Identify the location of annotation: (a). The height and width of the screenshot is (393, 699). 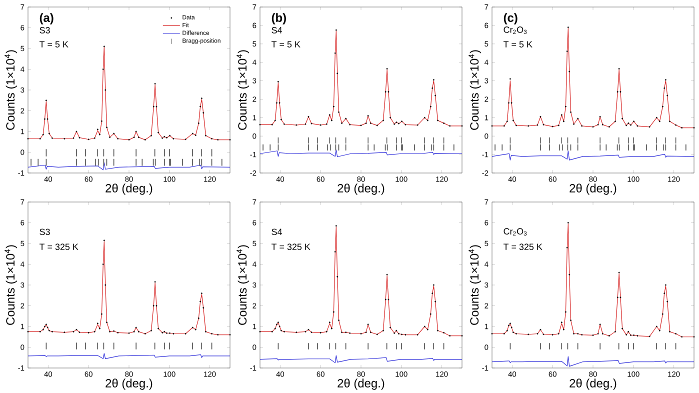
(47, 18).